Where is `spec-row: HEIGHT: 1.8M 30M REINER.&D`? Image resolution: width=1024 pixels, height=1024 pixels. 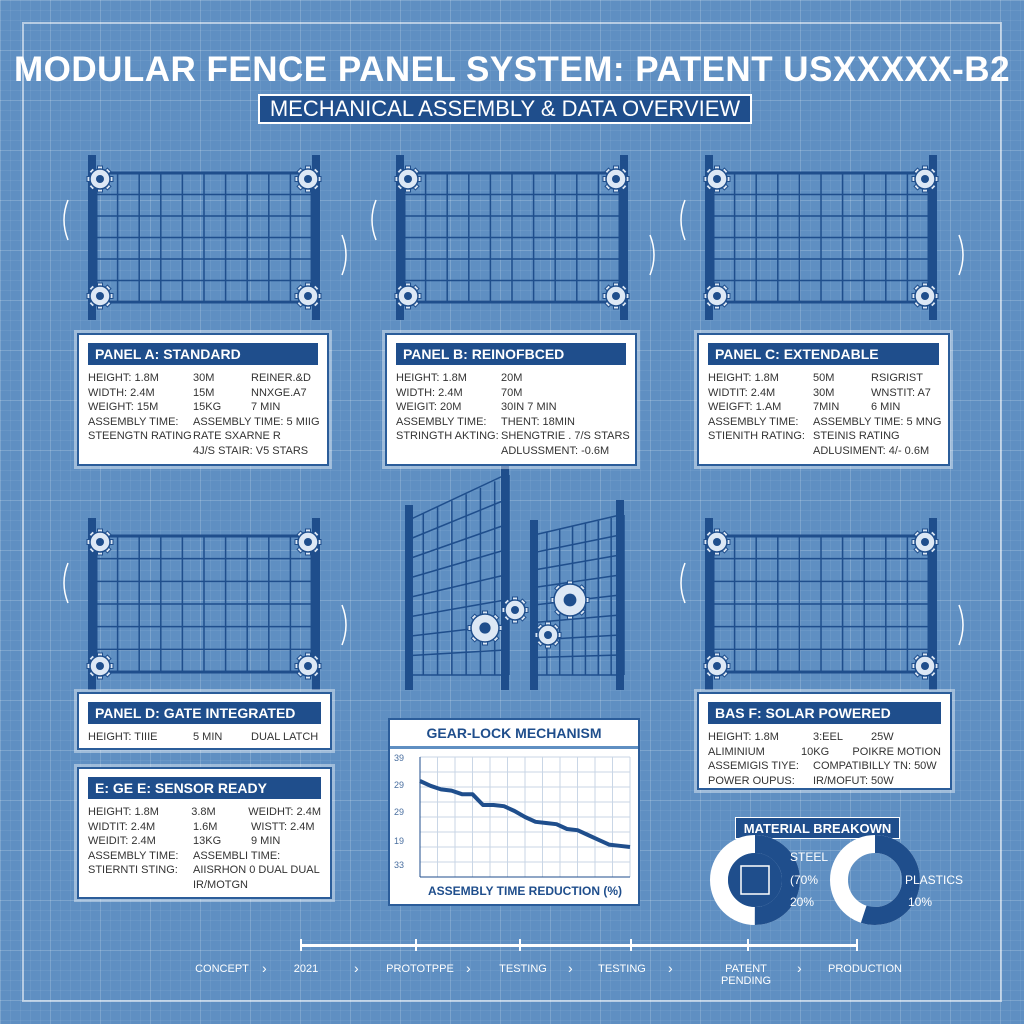
spec-row: HEIGHT: 1.8M 30M REINER.&D is located at coordinates (203, 378).